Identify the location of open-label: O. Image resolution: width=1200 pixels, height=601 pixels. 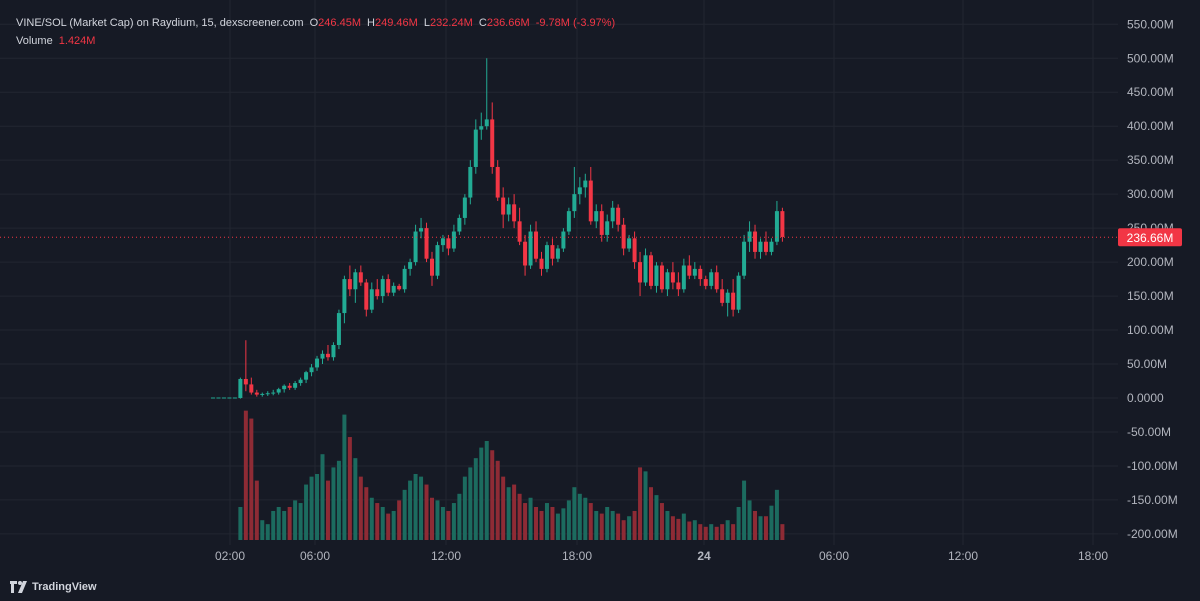
(314, 23).